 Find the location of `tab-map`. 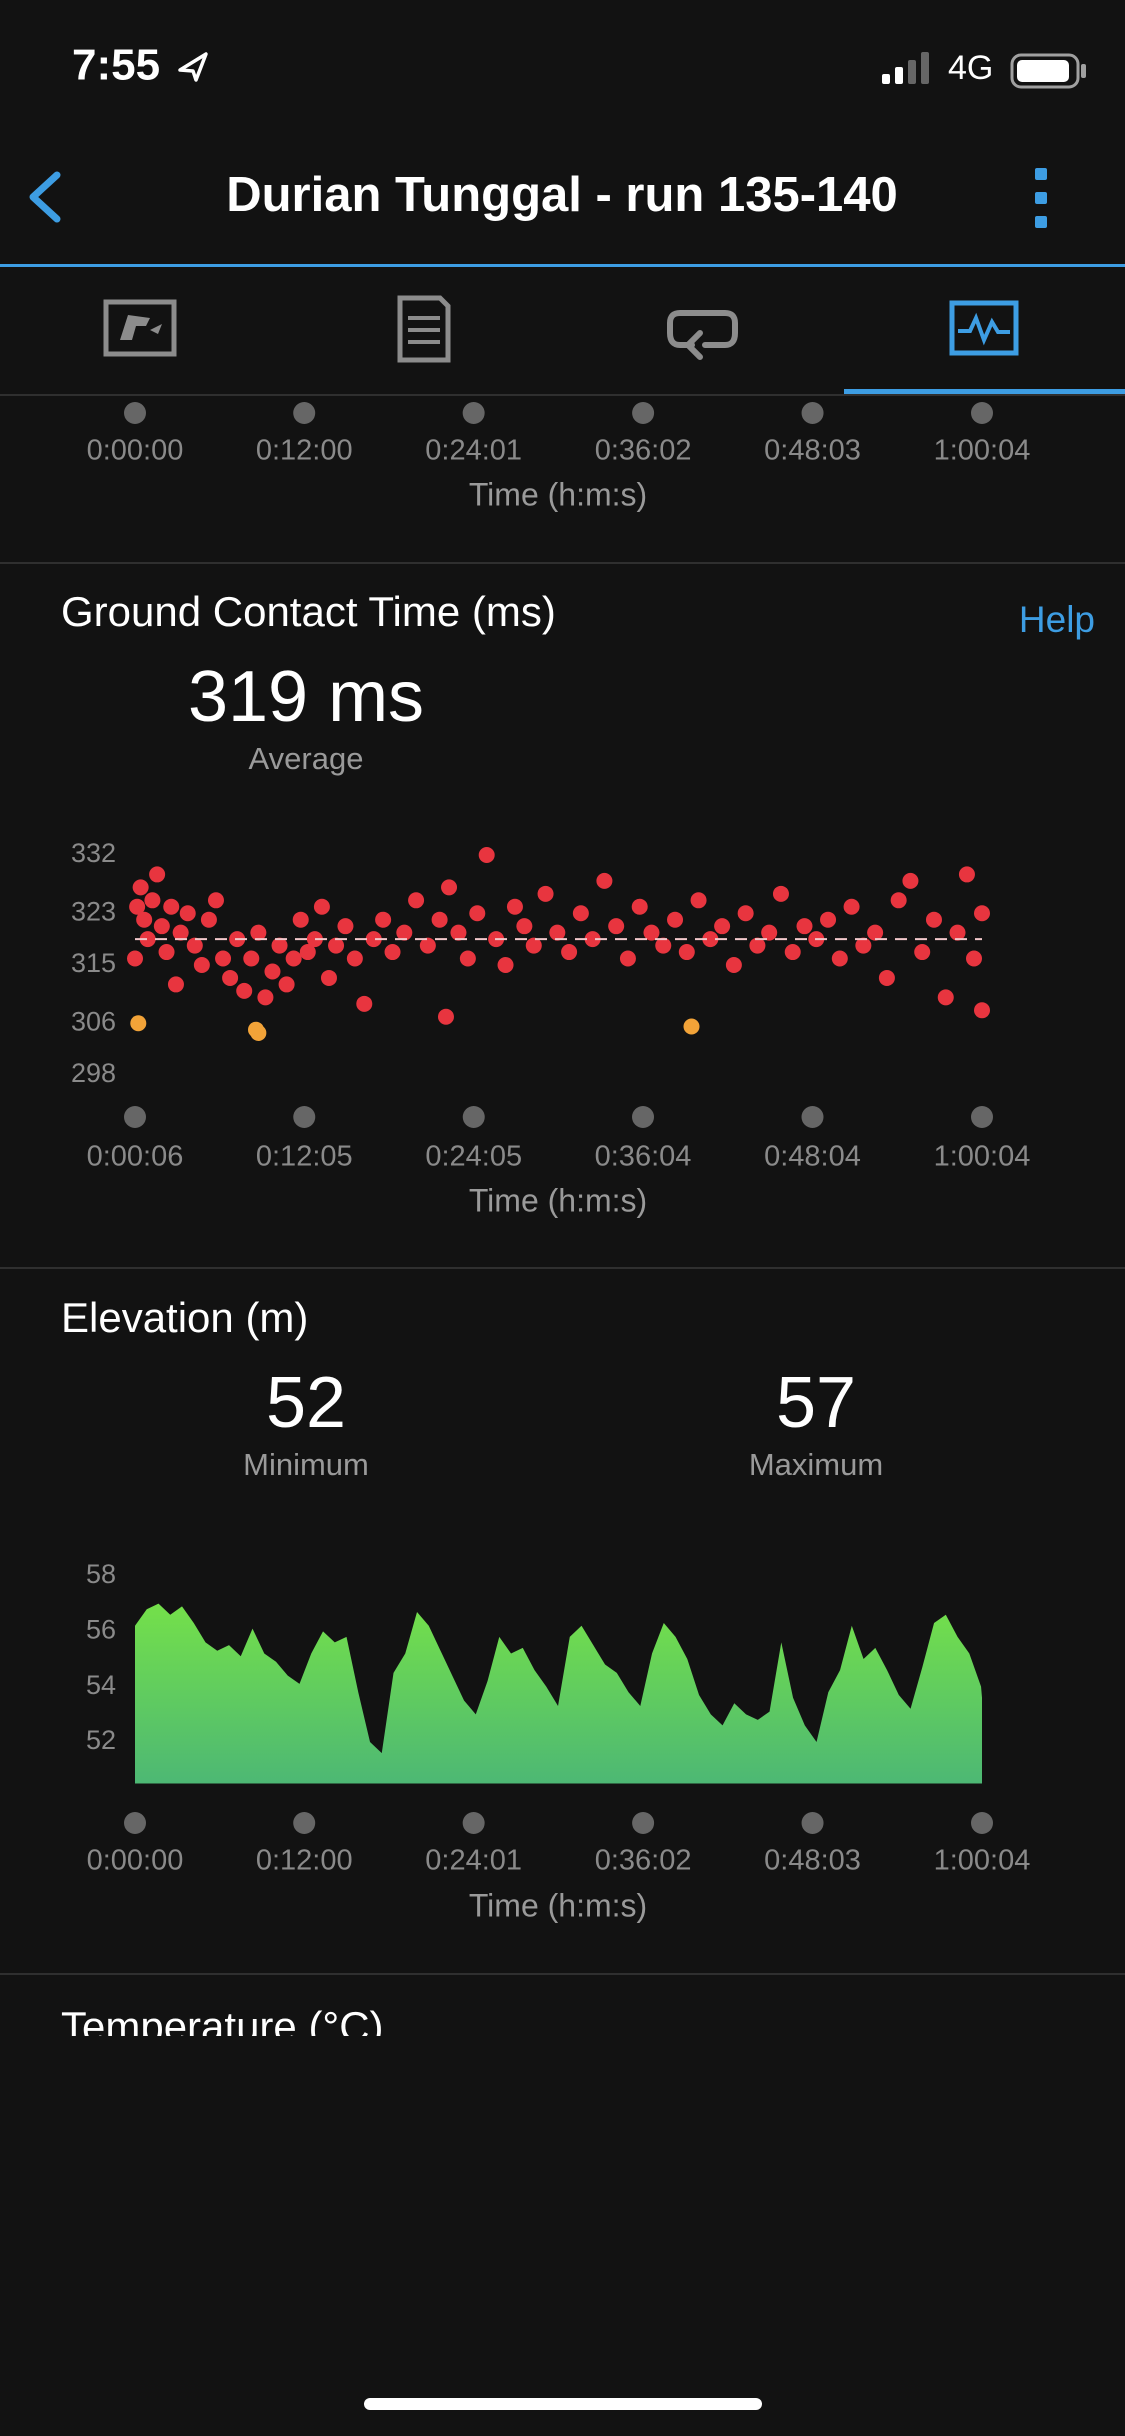

tab-map is located at coordinates (140, 328).